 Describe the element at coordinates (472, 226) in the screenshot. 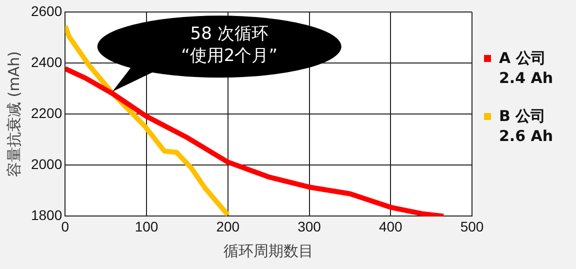

I see `x-tick-label: 500` at that location.